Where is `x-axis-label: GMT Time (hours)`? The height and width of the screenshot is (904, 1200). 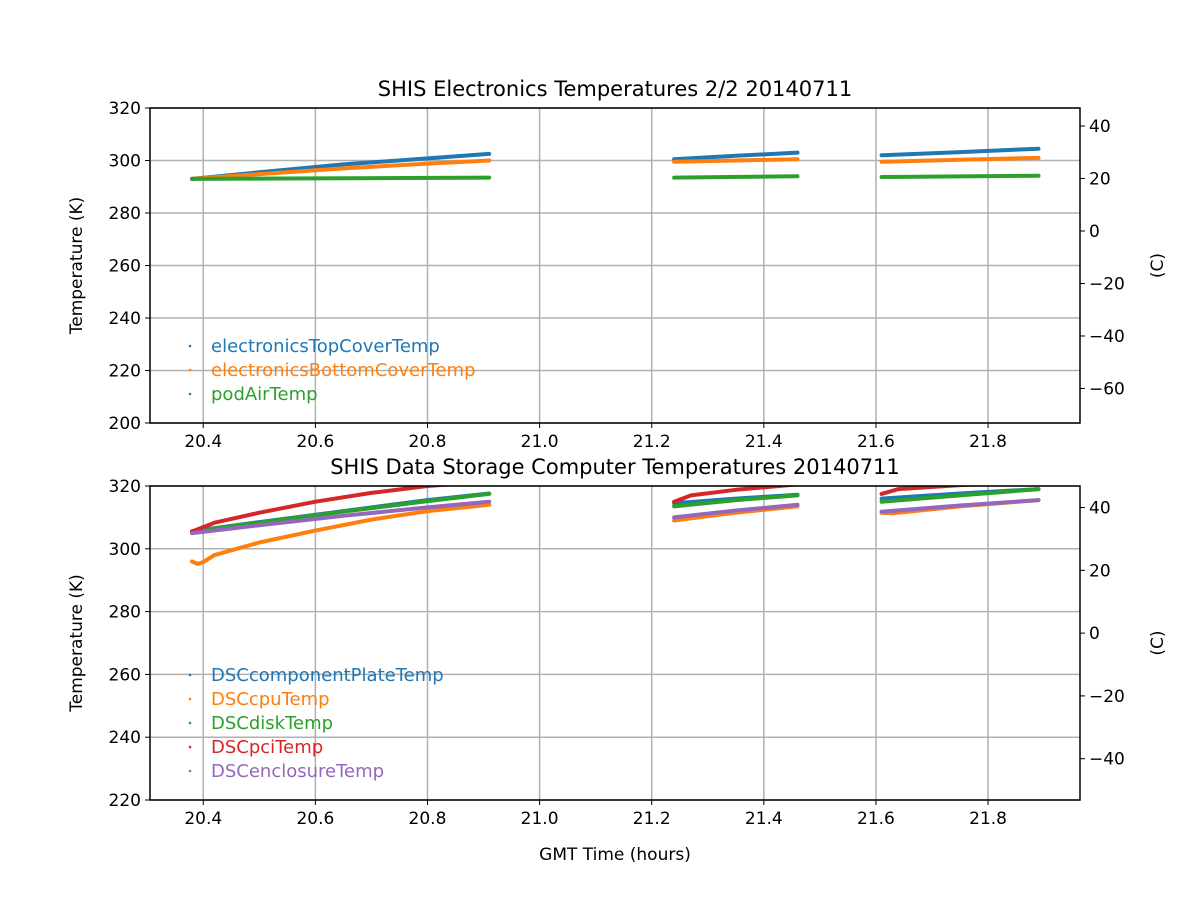 x-axis-label: GMT Time (hours) is located at coordinates (615, 855).